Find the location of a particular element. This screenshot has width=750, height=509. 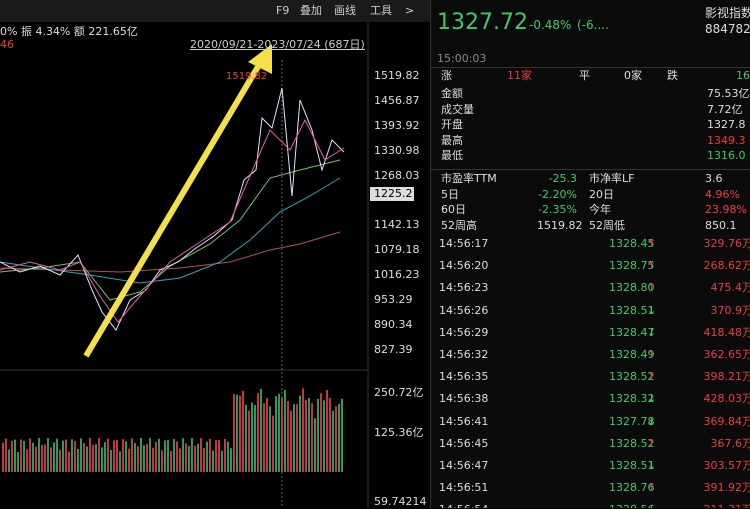

tick-volume: 362.65万 is located at coordinates (726, 354).